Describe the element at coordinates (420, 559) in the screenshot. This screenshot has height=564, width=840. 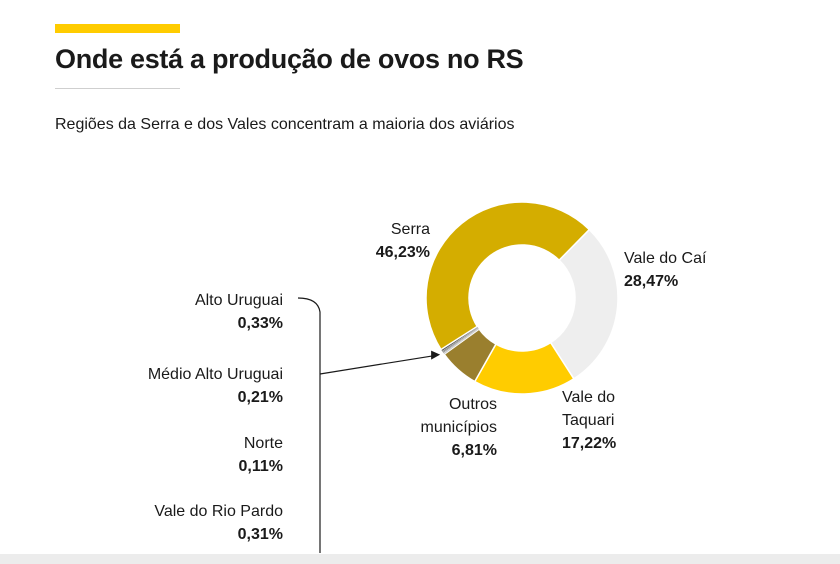
I see `footer-strip` at that location.